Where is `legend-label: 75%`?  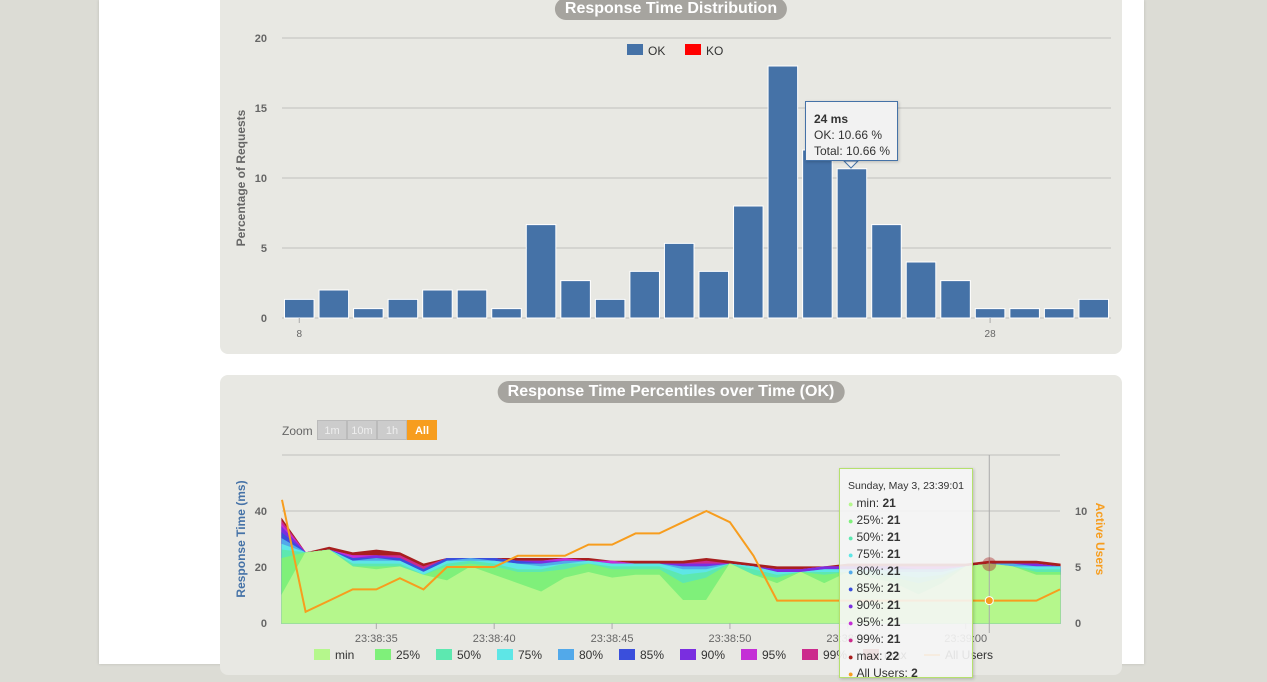 legend-label: 75% is located at coordinates (530, 655).